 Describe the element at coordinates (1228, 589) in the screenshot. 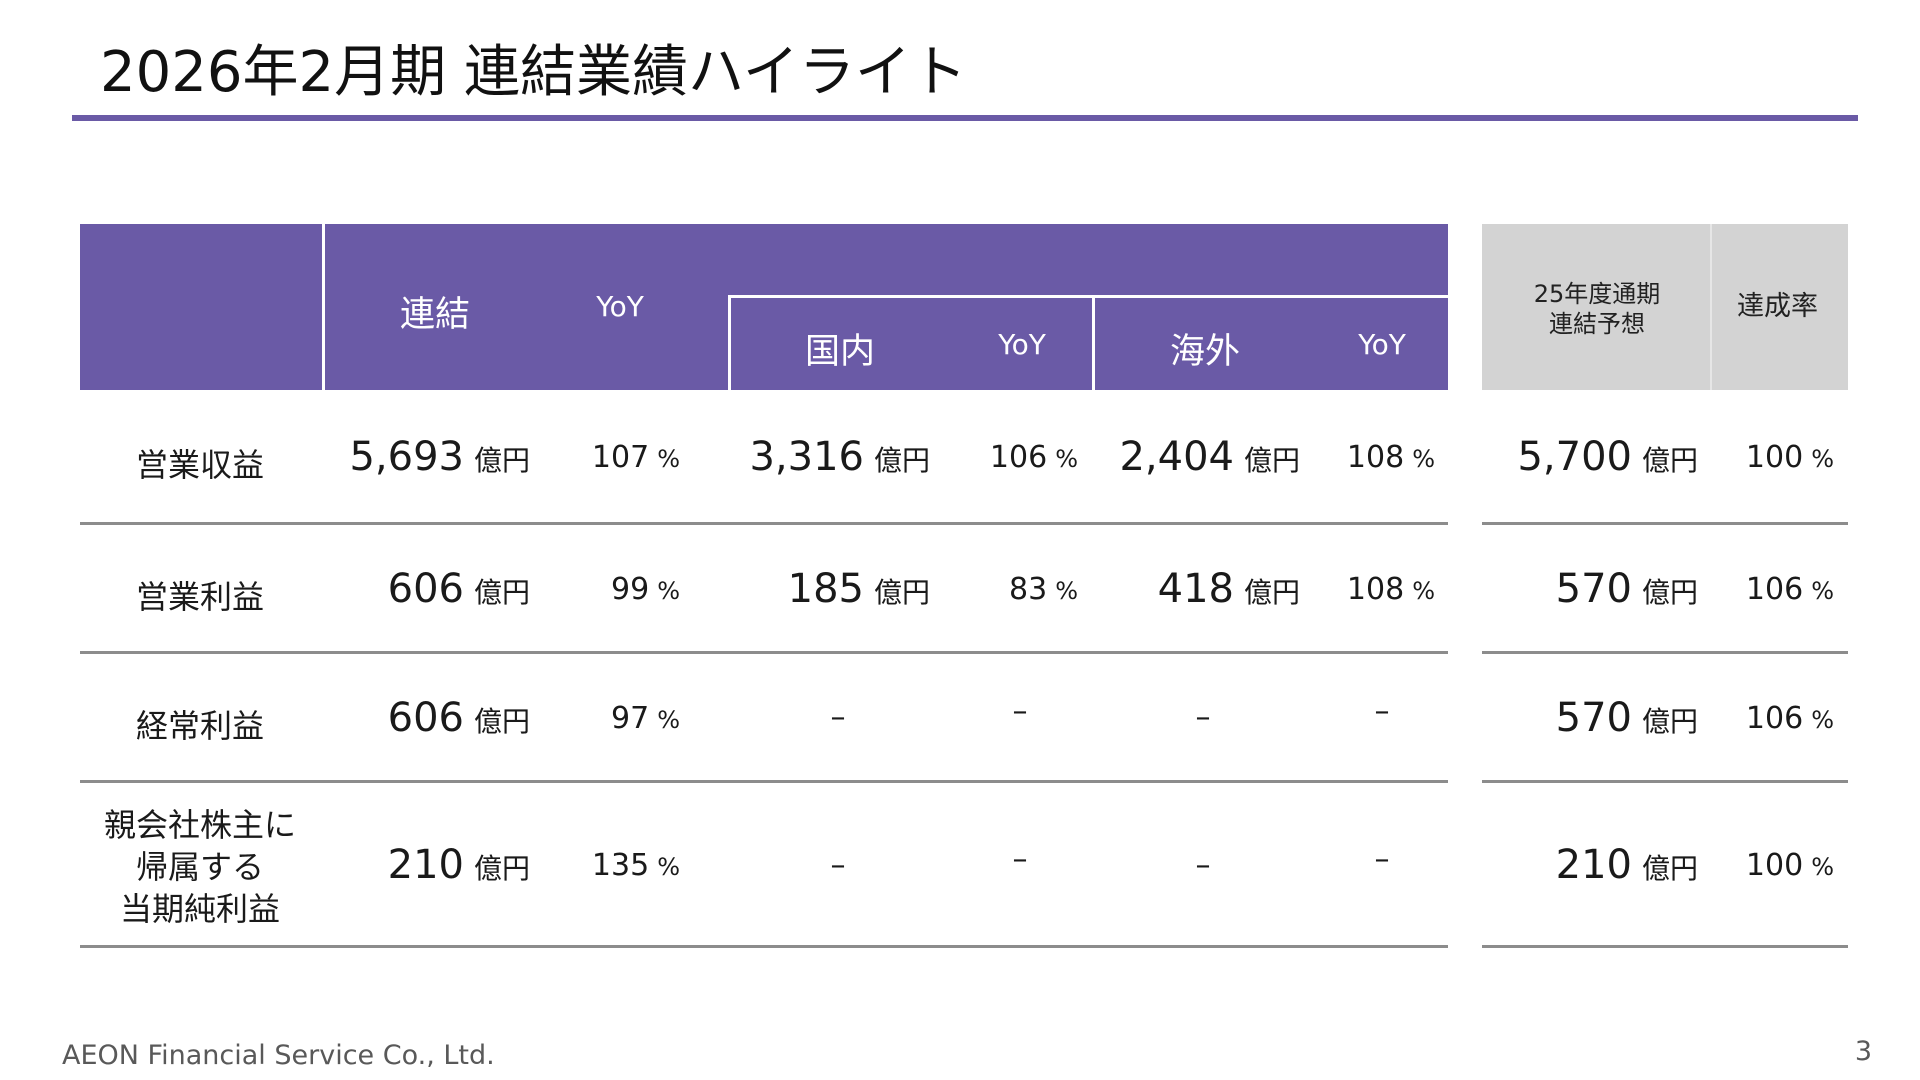

I see `overseas-value: 418 億円` at that location.